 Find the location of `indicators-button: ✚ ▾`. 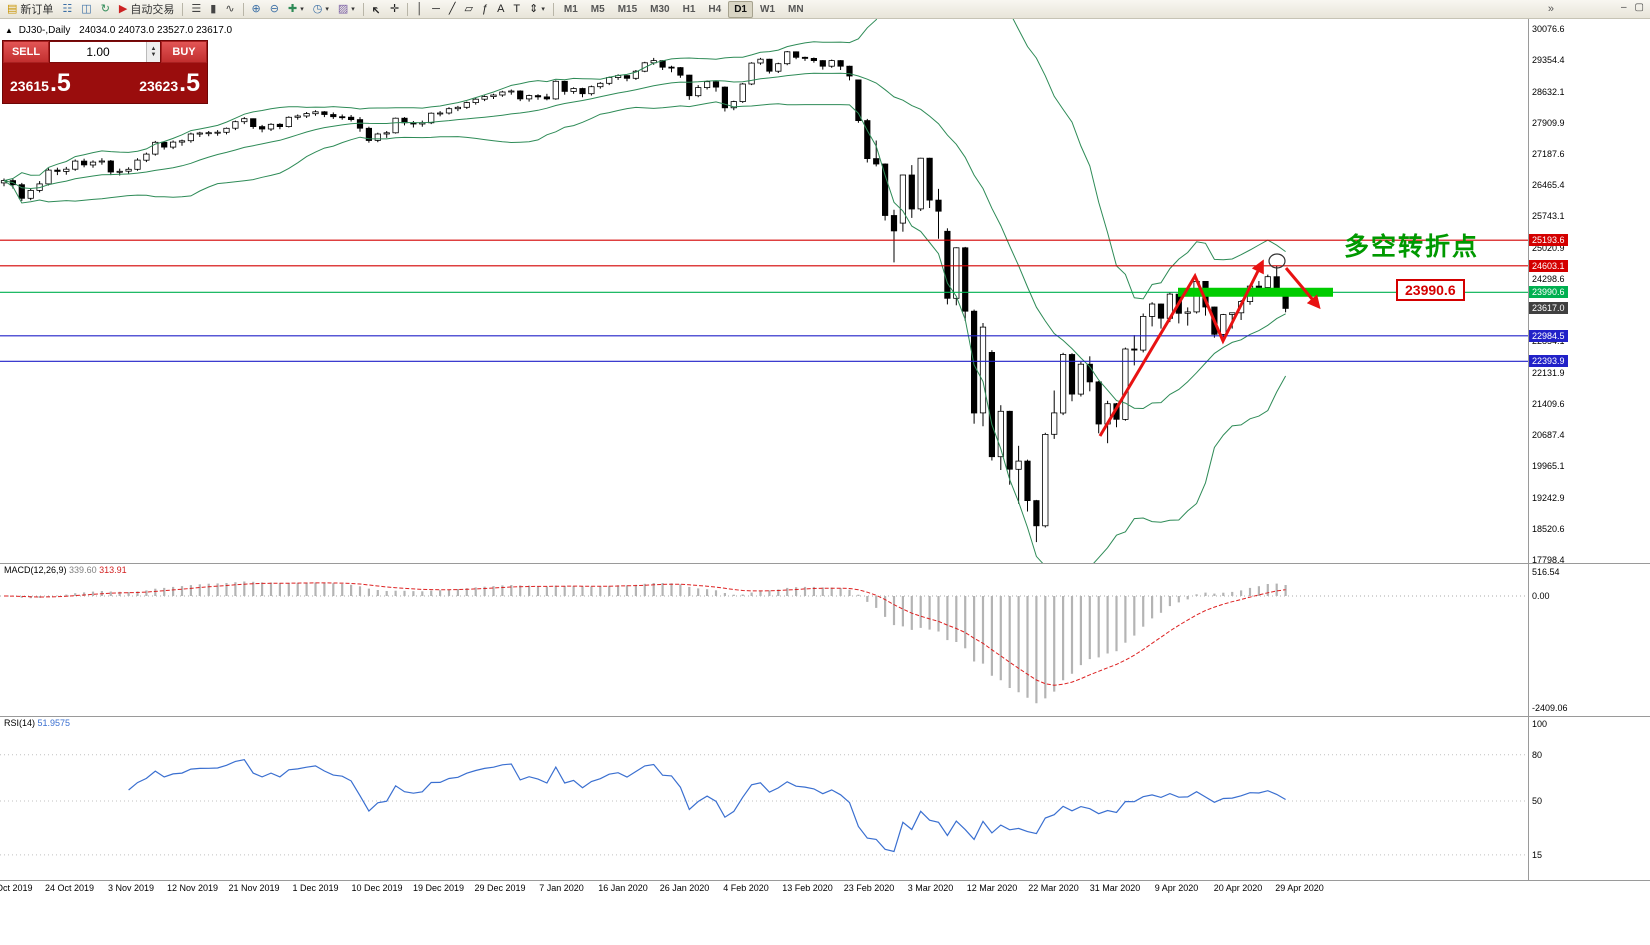

indicators-button: ✚ ▾ is located at coordinates (296, 9).